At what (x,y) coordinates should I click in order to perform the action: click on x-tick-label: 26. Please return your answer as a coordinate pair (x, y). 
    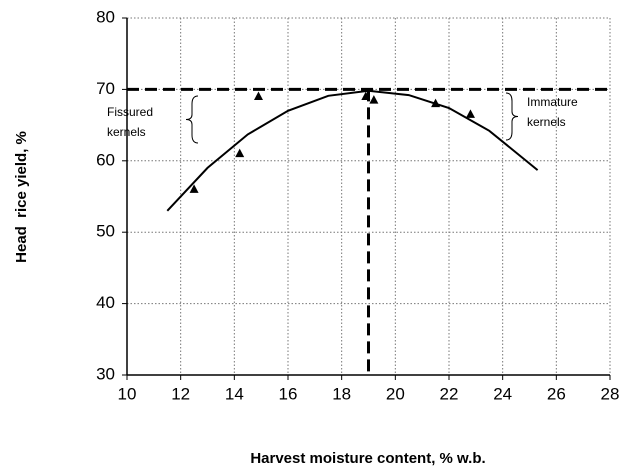
    Looking at the image, I should click on (556, 393).